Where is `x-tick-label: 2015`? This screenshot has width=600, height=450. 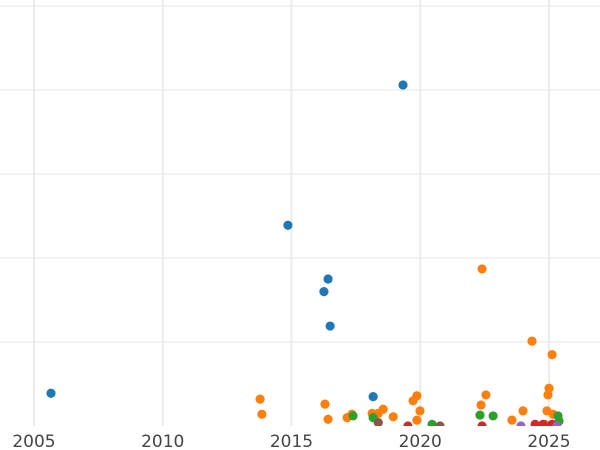 x-tick-label: 2015 is located at coordinates (291, 441).